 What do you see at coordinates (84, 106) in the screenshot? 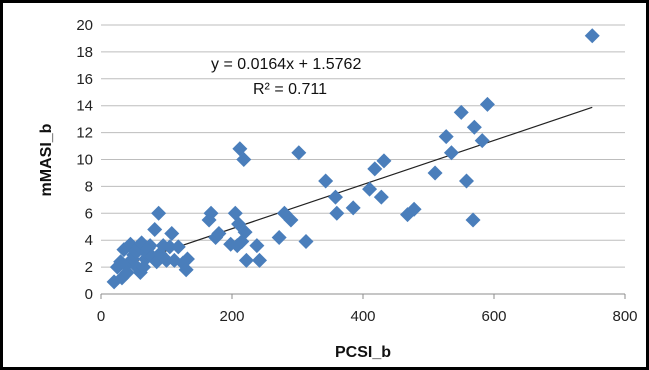
I see `y-tick-label: 14` at bounding box center [84, 106].